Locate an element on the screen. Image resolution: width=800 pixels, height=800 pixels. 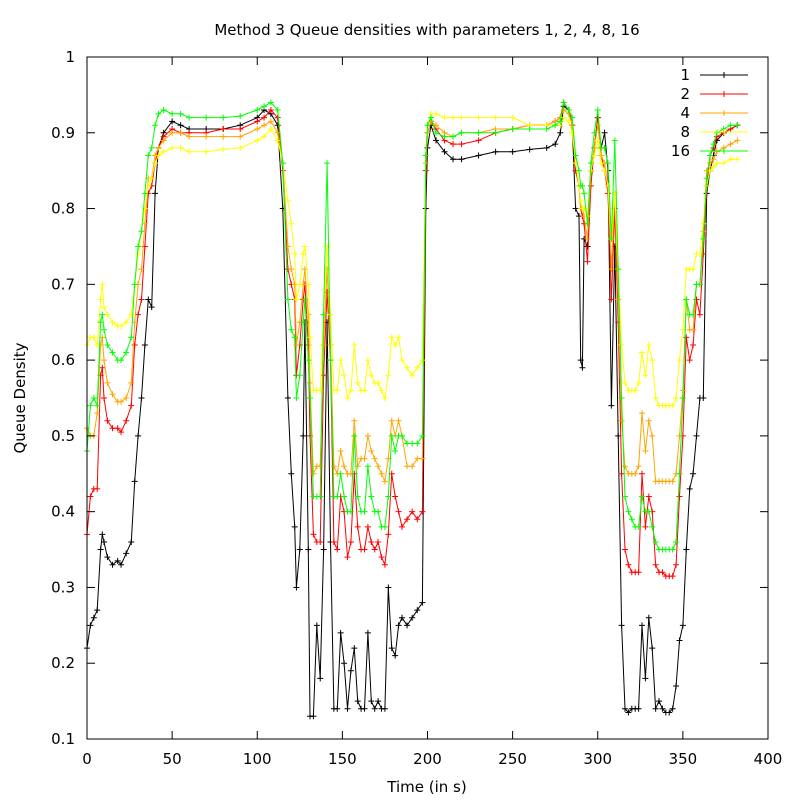
y-tick-label: 1 is located at coordinates (70, 57).